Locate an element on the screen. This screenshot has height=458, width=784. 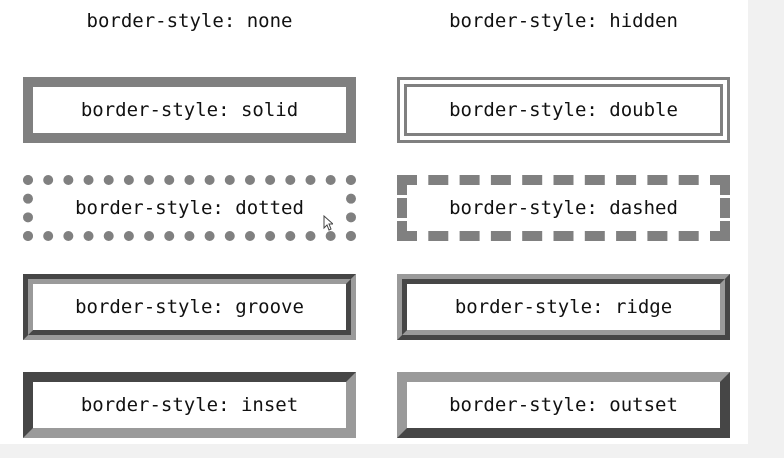
border-solid-box: border-style: solid is located at coordinates (189, 110).